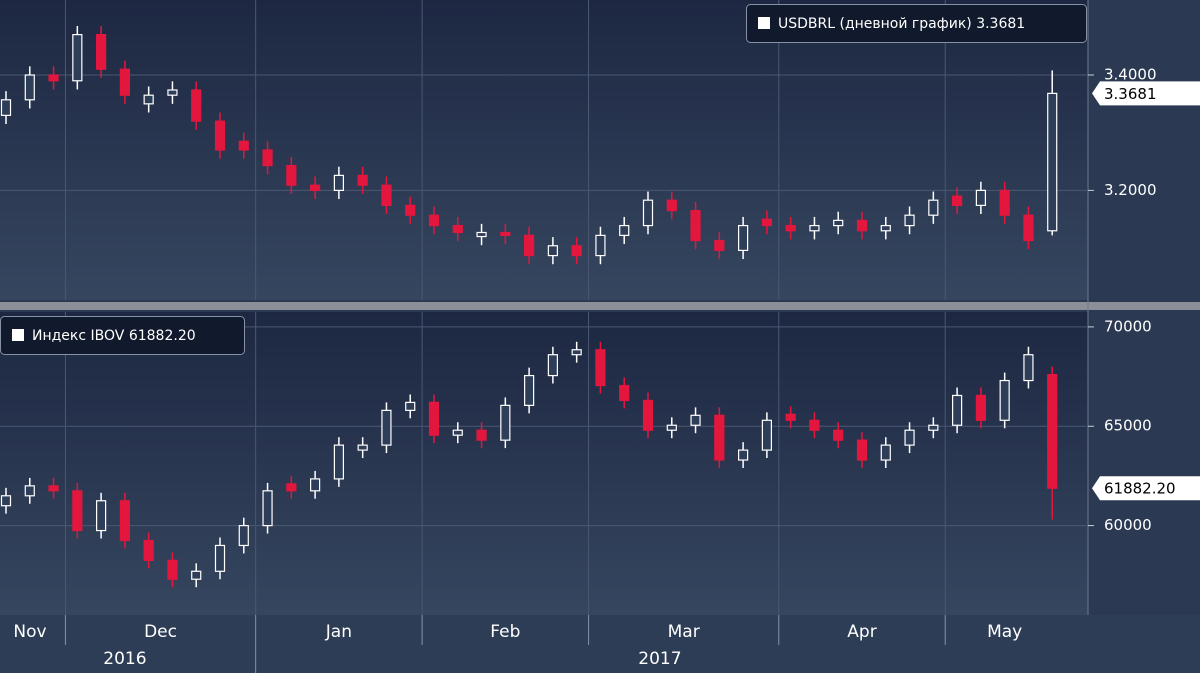 The width and height of the screenshot is (1200, 673). What do you see at coordinates (1130, 75) in the screenshot?
I see `y-tick-label: 3.4000` at bounding box center [1130, 75].